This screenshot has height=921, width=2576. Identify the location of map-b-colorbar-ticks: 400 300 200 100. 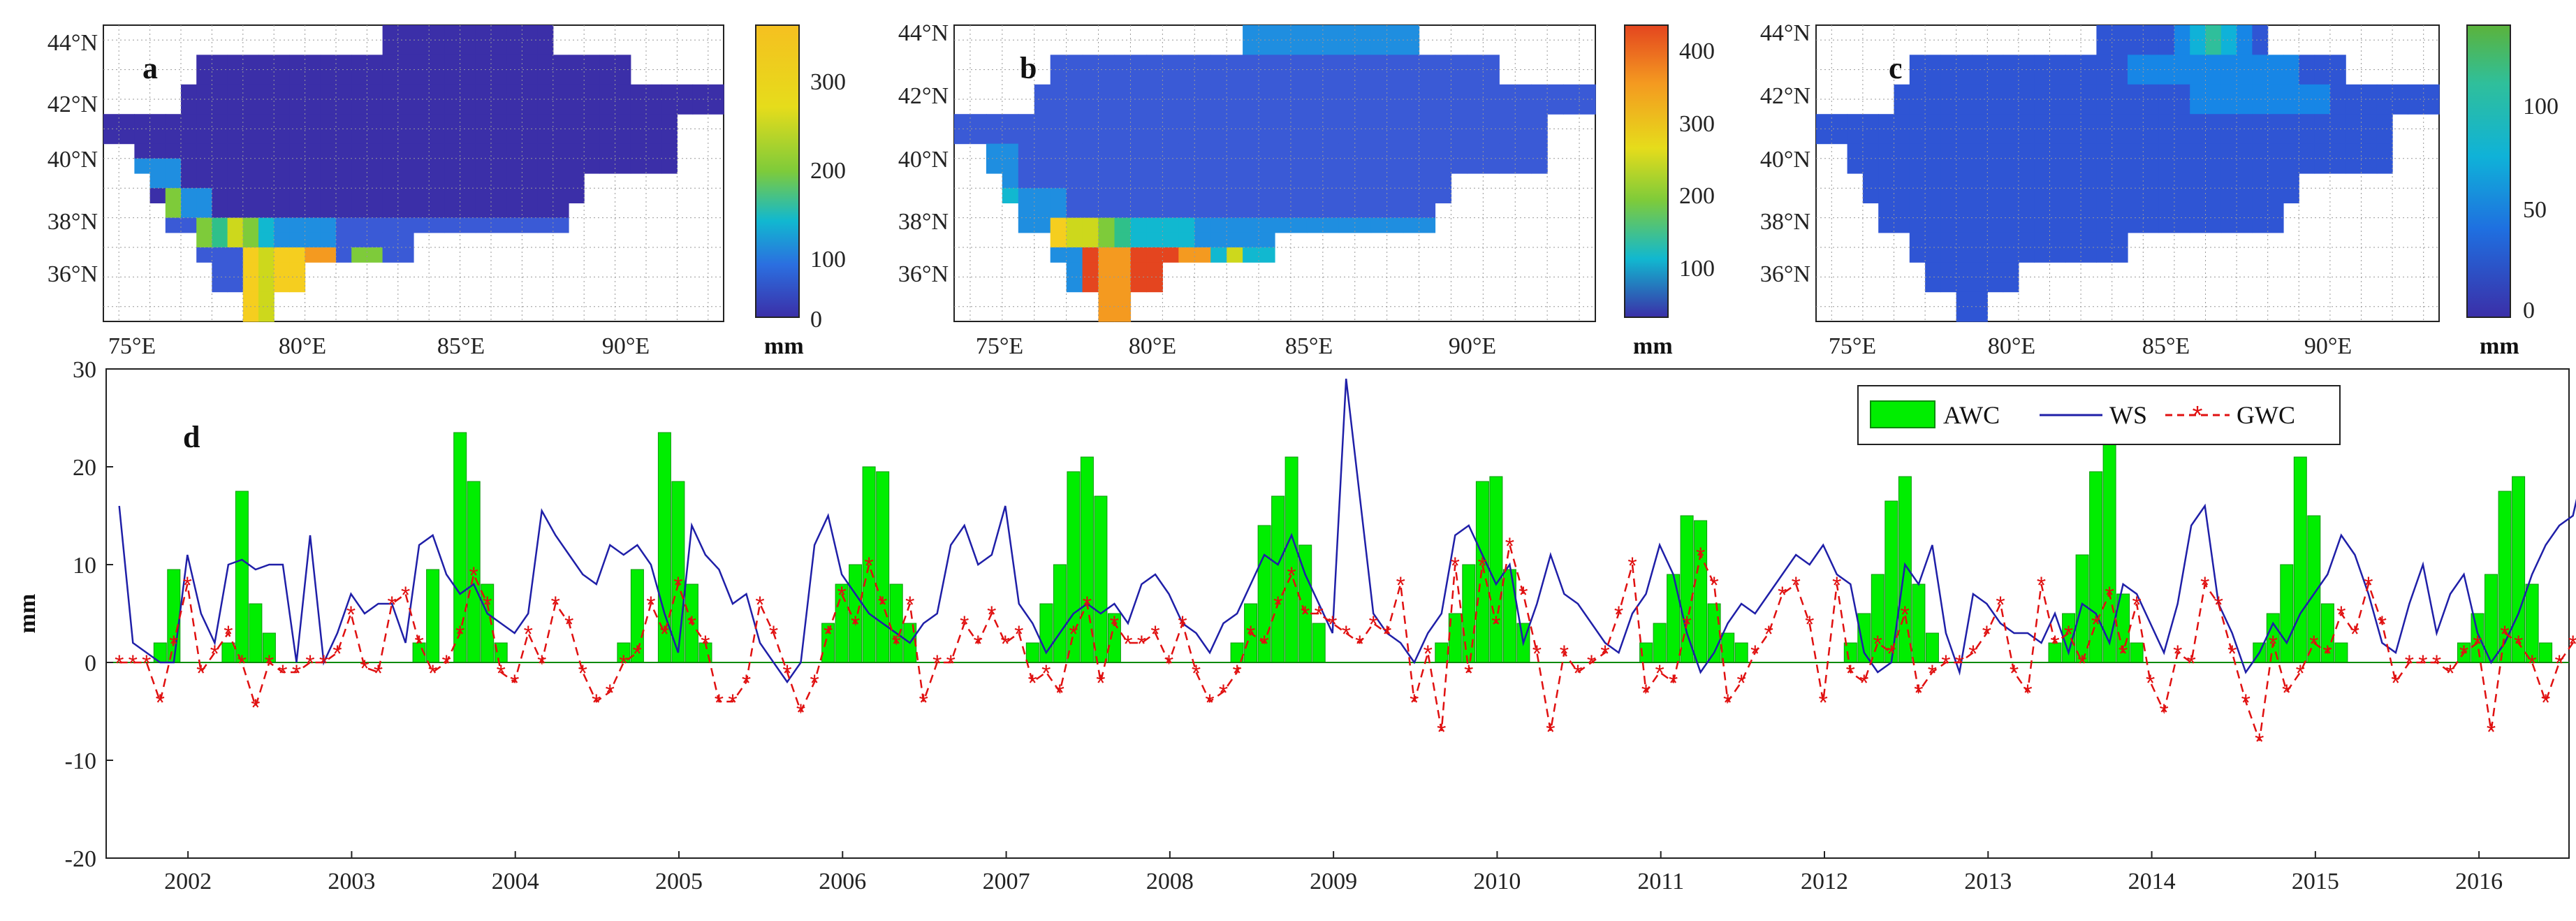
(1697, 160).